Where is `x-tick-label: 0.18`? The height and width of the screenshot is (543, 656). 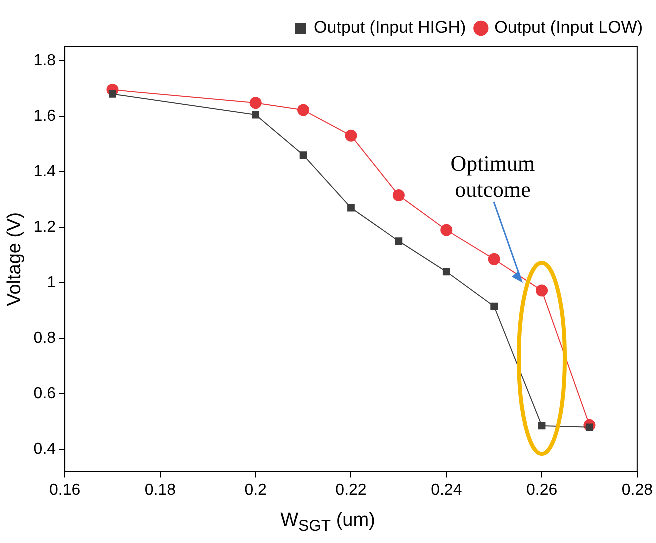
x-tick-label: 0.18 is located at coordinates (160, 490).